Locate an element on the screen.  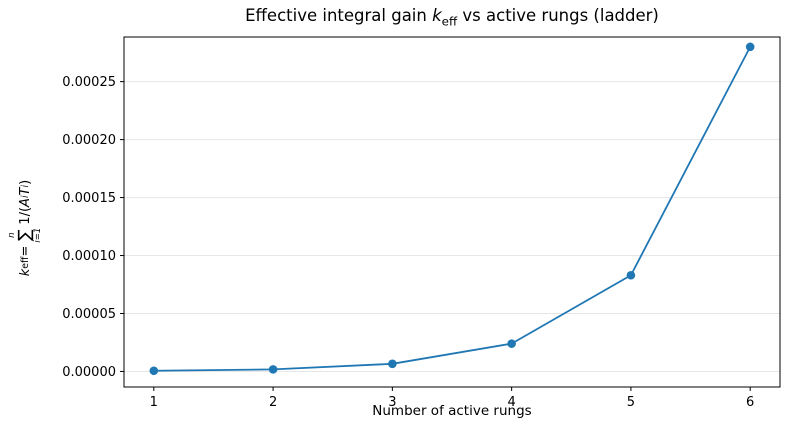
ylabel-numerator: 1/( is located at coordinates (25, 215).